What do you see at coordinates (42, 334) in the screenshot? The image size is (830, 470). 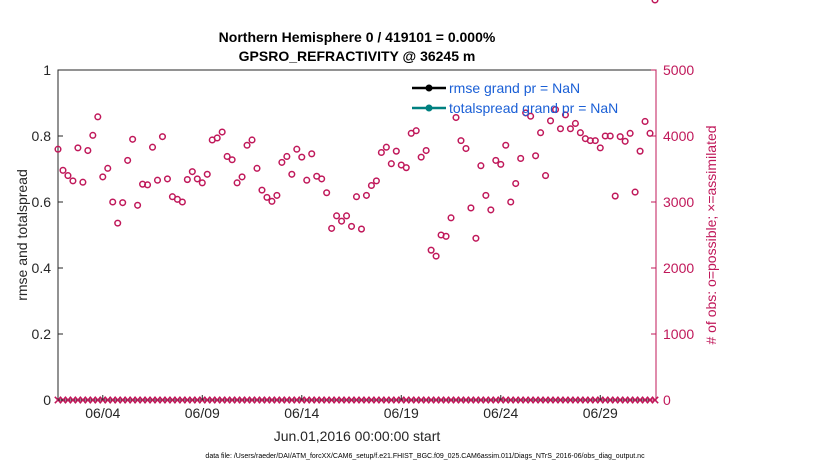 I see `y-tick-label: 0.2` at bounding box center [42, 334].